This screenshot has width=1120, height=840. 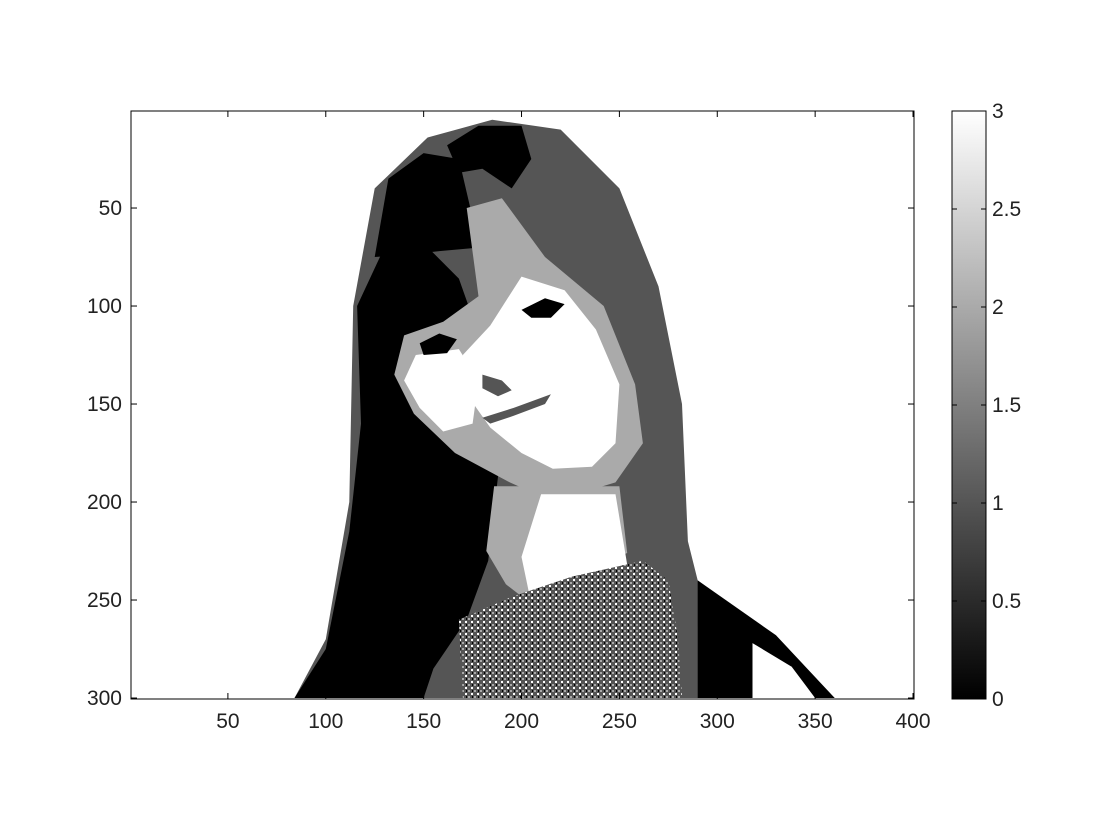 I want to click on colorbar-tick-label: 0.5, so click(x=1006, y=601).